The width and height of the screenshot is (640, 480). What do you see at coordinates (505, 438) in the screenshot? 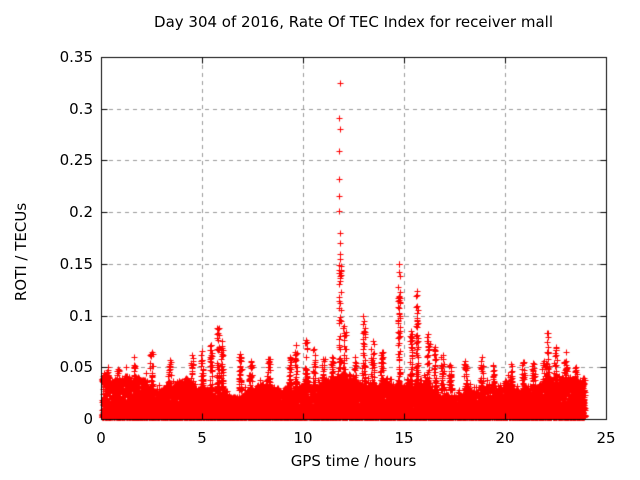
I see `x-tick-label-4: 20` at bounding box center [505, 438].